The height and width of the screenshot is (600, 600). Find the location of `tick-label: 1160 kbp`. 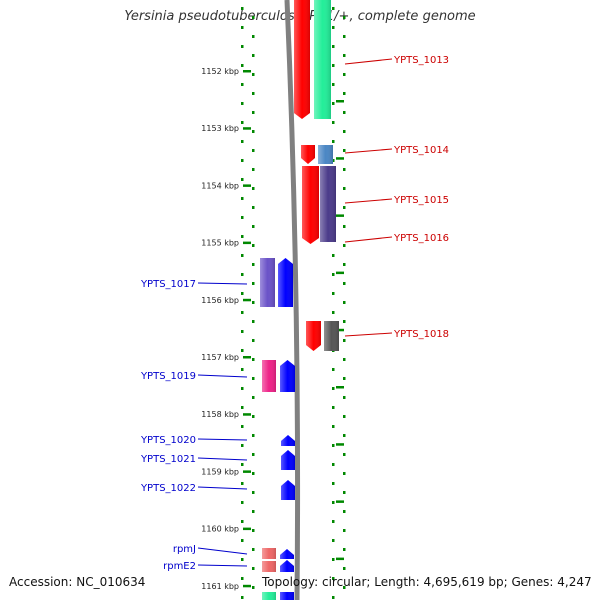

tick-label: 1160 kbp is located at coordinates (220, 529).